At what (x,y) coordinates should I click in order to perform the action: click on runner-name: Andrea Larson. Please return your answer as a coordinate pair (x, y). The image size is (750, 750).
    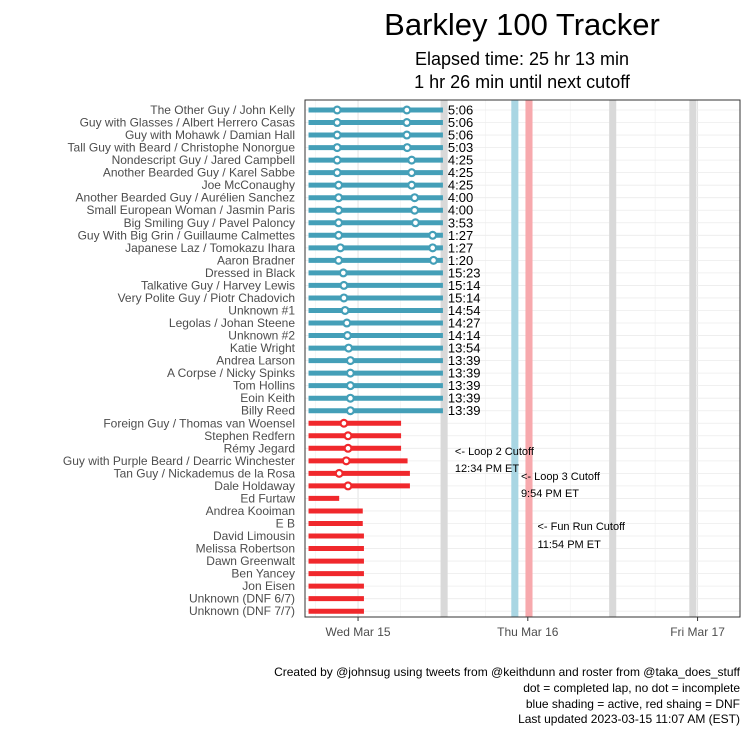
    Looking at the image, I should click on (255, 361).